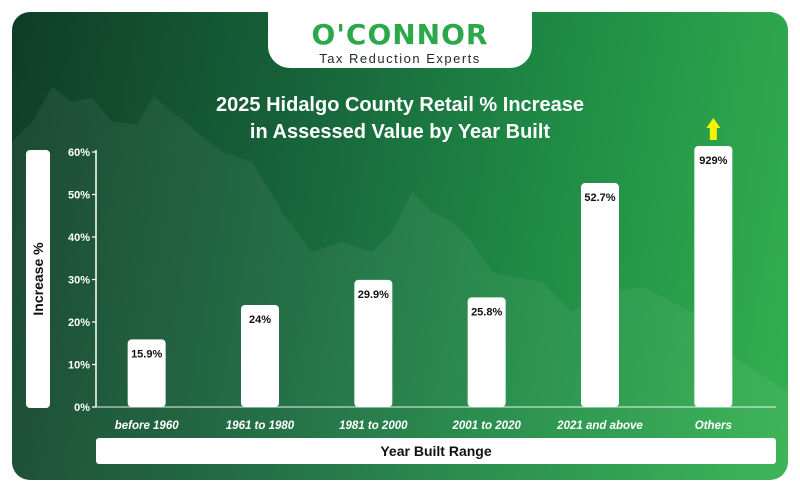  What do you see at coordinates (713, 276) in the screenshot?
I see `bar-others` at bounding box center [713, 276].